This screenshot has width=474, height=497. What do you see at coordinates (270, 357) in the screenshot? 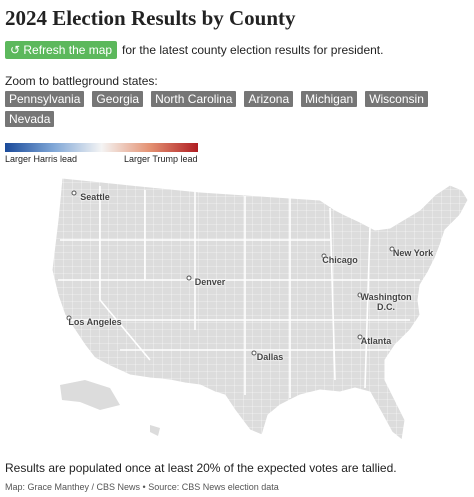
I see `city-label: Dallas` at bounding box center [270, 357].